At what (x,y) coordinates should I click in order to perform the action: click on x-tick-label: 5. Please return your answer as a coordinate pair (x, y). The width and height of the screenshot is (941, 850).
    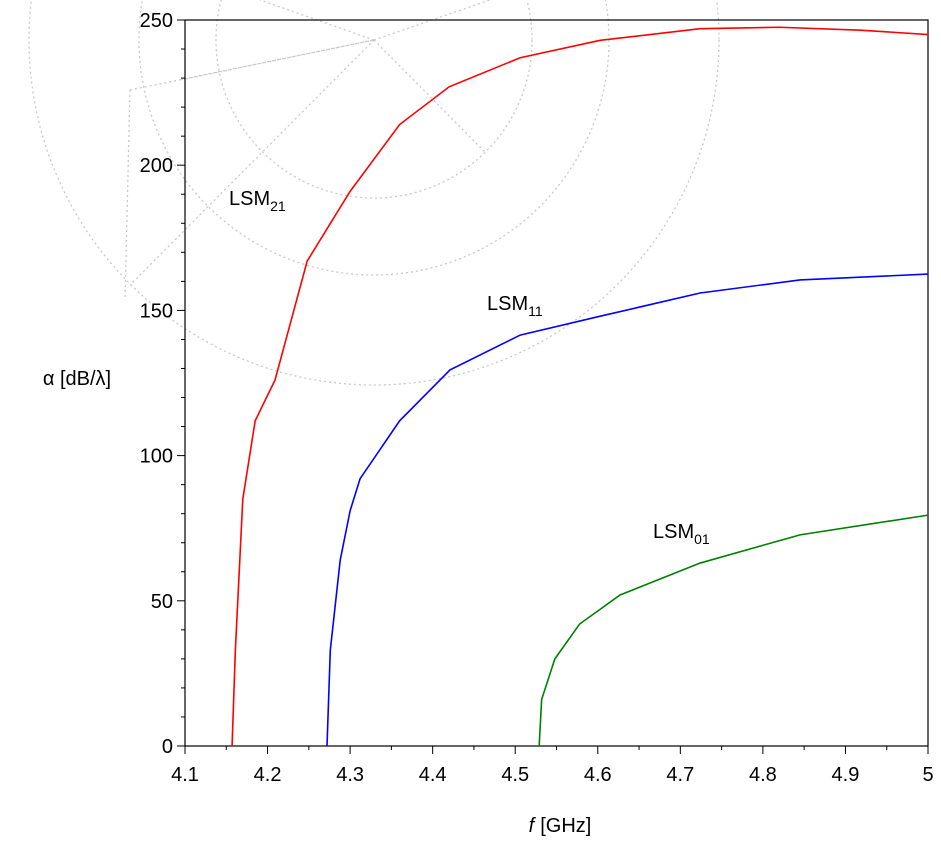
    Looking at the image, I should click on (927, 775).